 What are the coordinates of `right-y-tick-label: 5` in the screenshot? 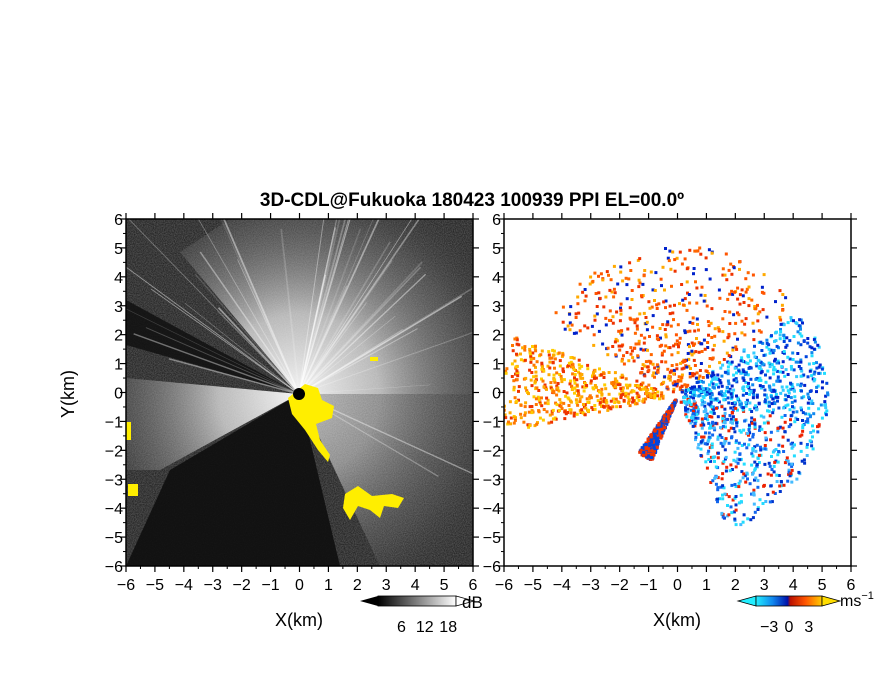 It's located at (496, 249).